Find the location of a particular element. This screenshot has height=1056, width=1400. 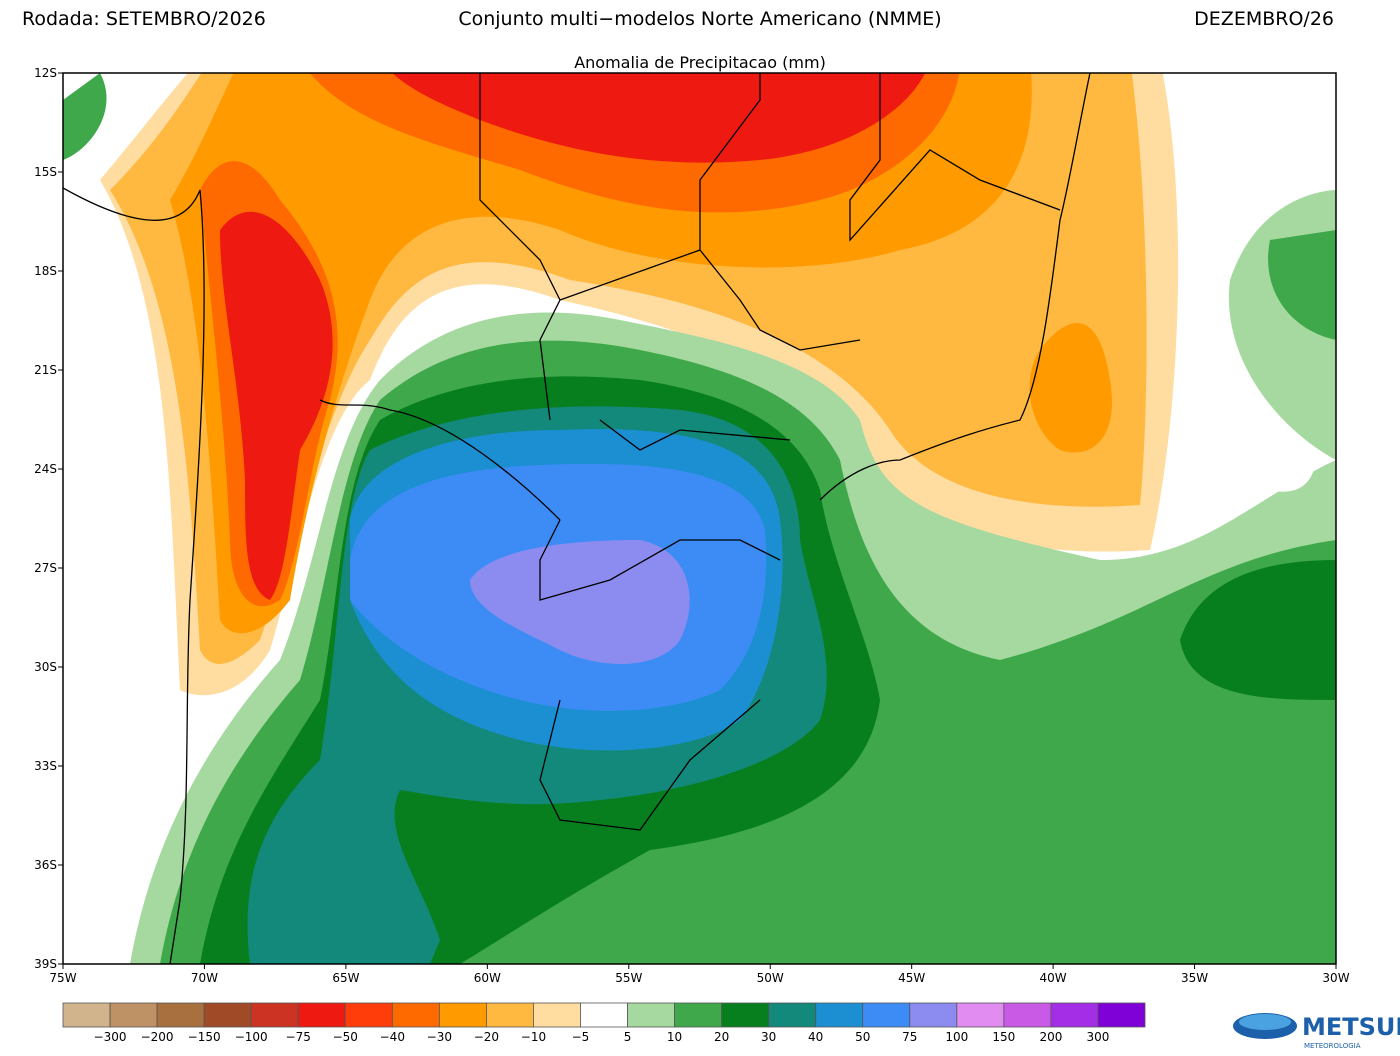

lat-label: 39S is located at coordinates (45, 964).